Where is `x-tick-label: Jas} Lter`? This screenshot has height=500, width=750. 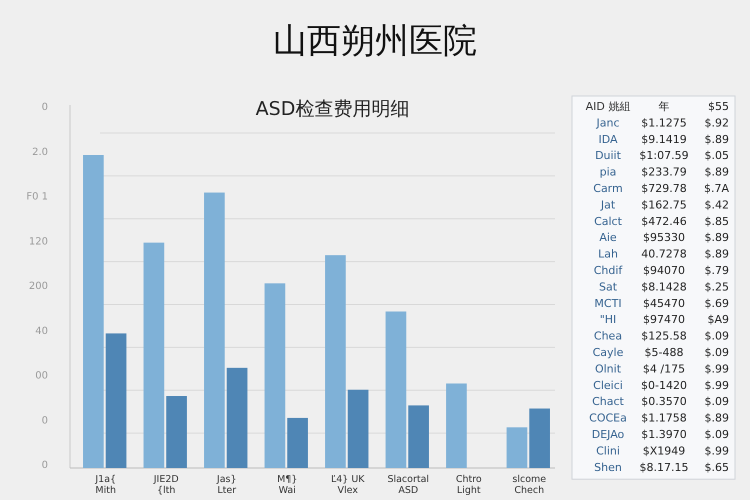 x-tick-label: Jas} Lter is located at coordinates (226, 485).